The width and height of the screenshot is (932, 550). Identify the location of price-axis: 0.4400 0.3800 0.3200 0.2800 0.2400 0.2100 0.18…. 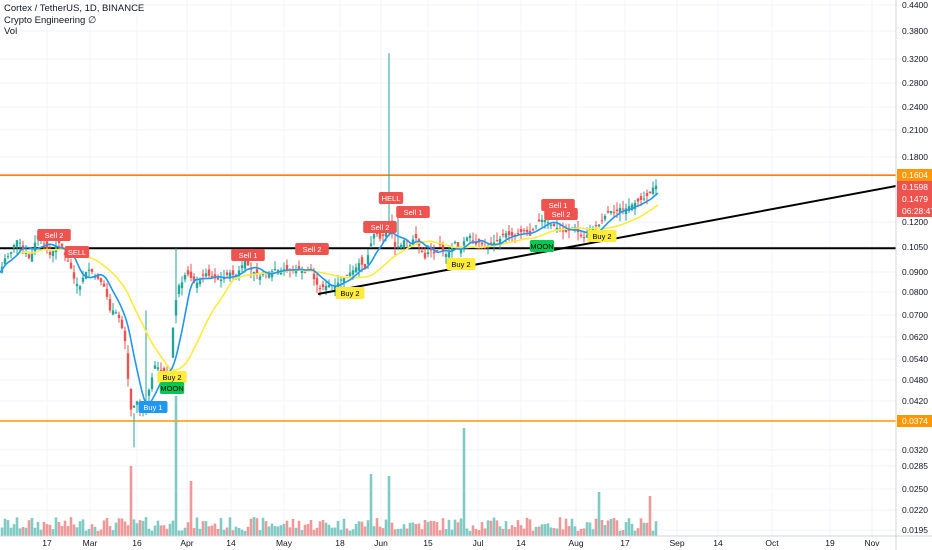
(915, 267).